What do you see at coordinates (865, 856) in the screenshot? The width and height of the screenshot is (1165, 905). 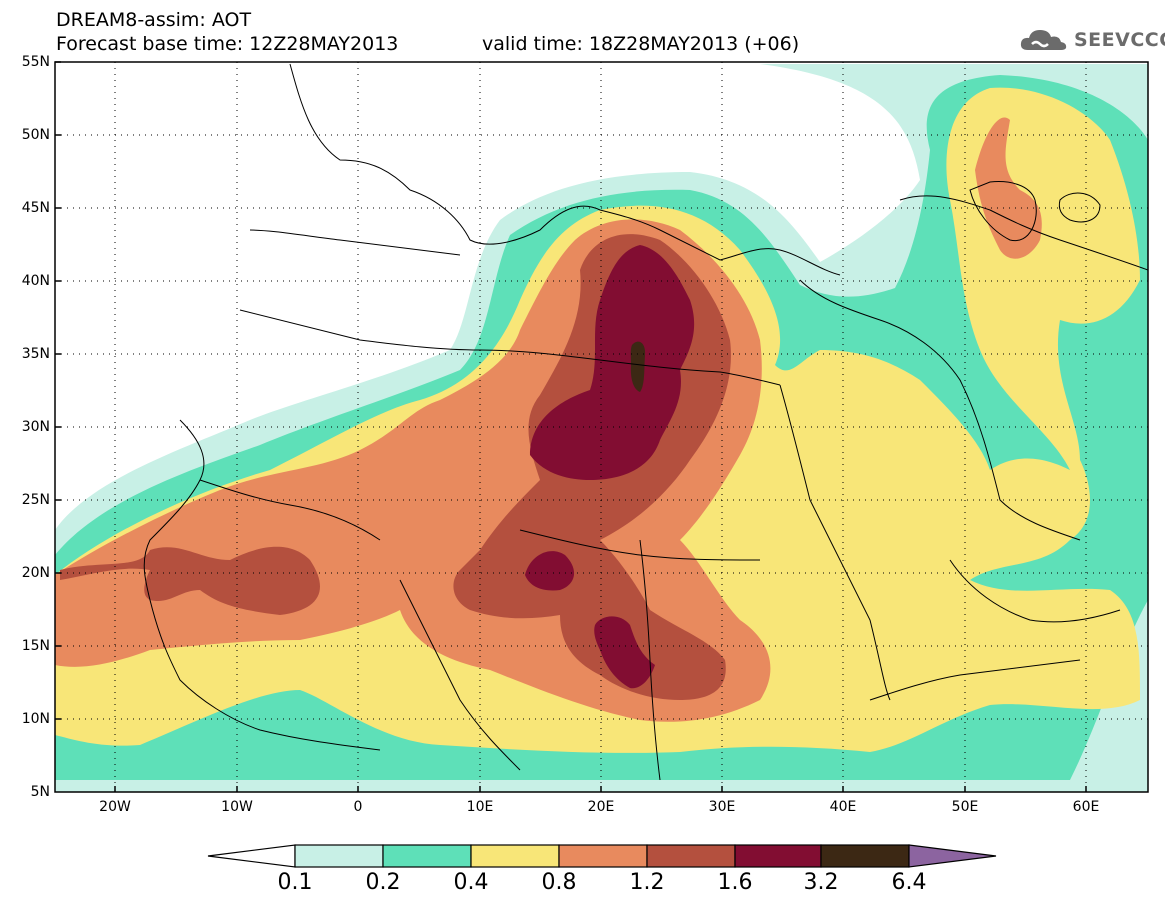 I see `colorbar-bin-3.2` at bounding box center [865, 856].